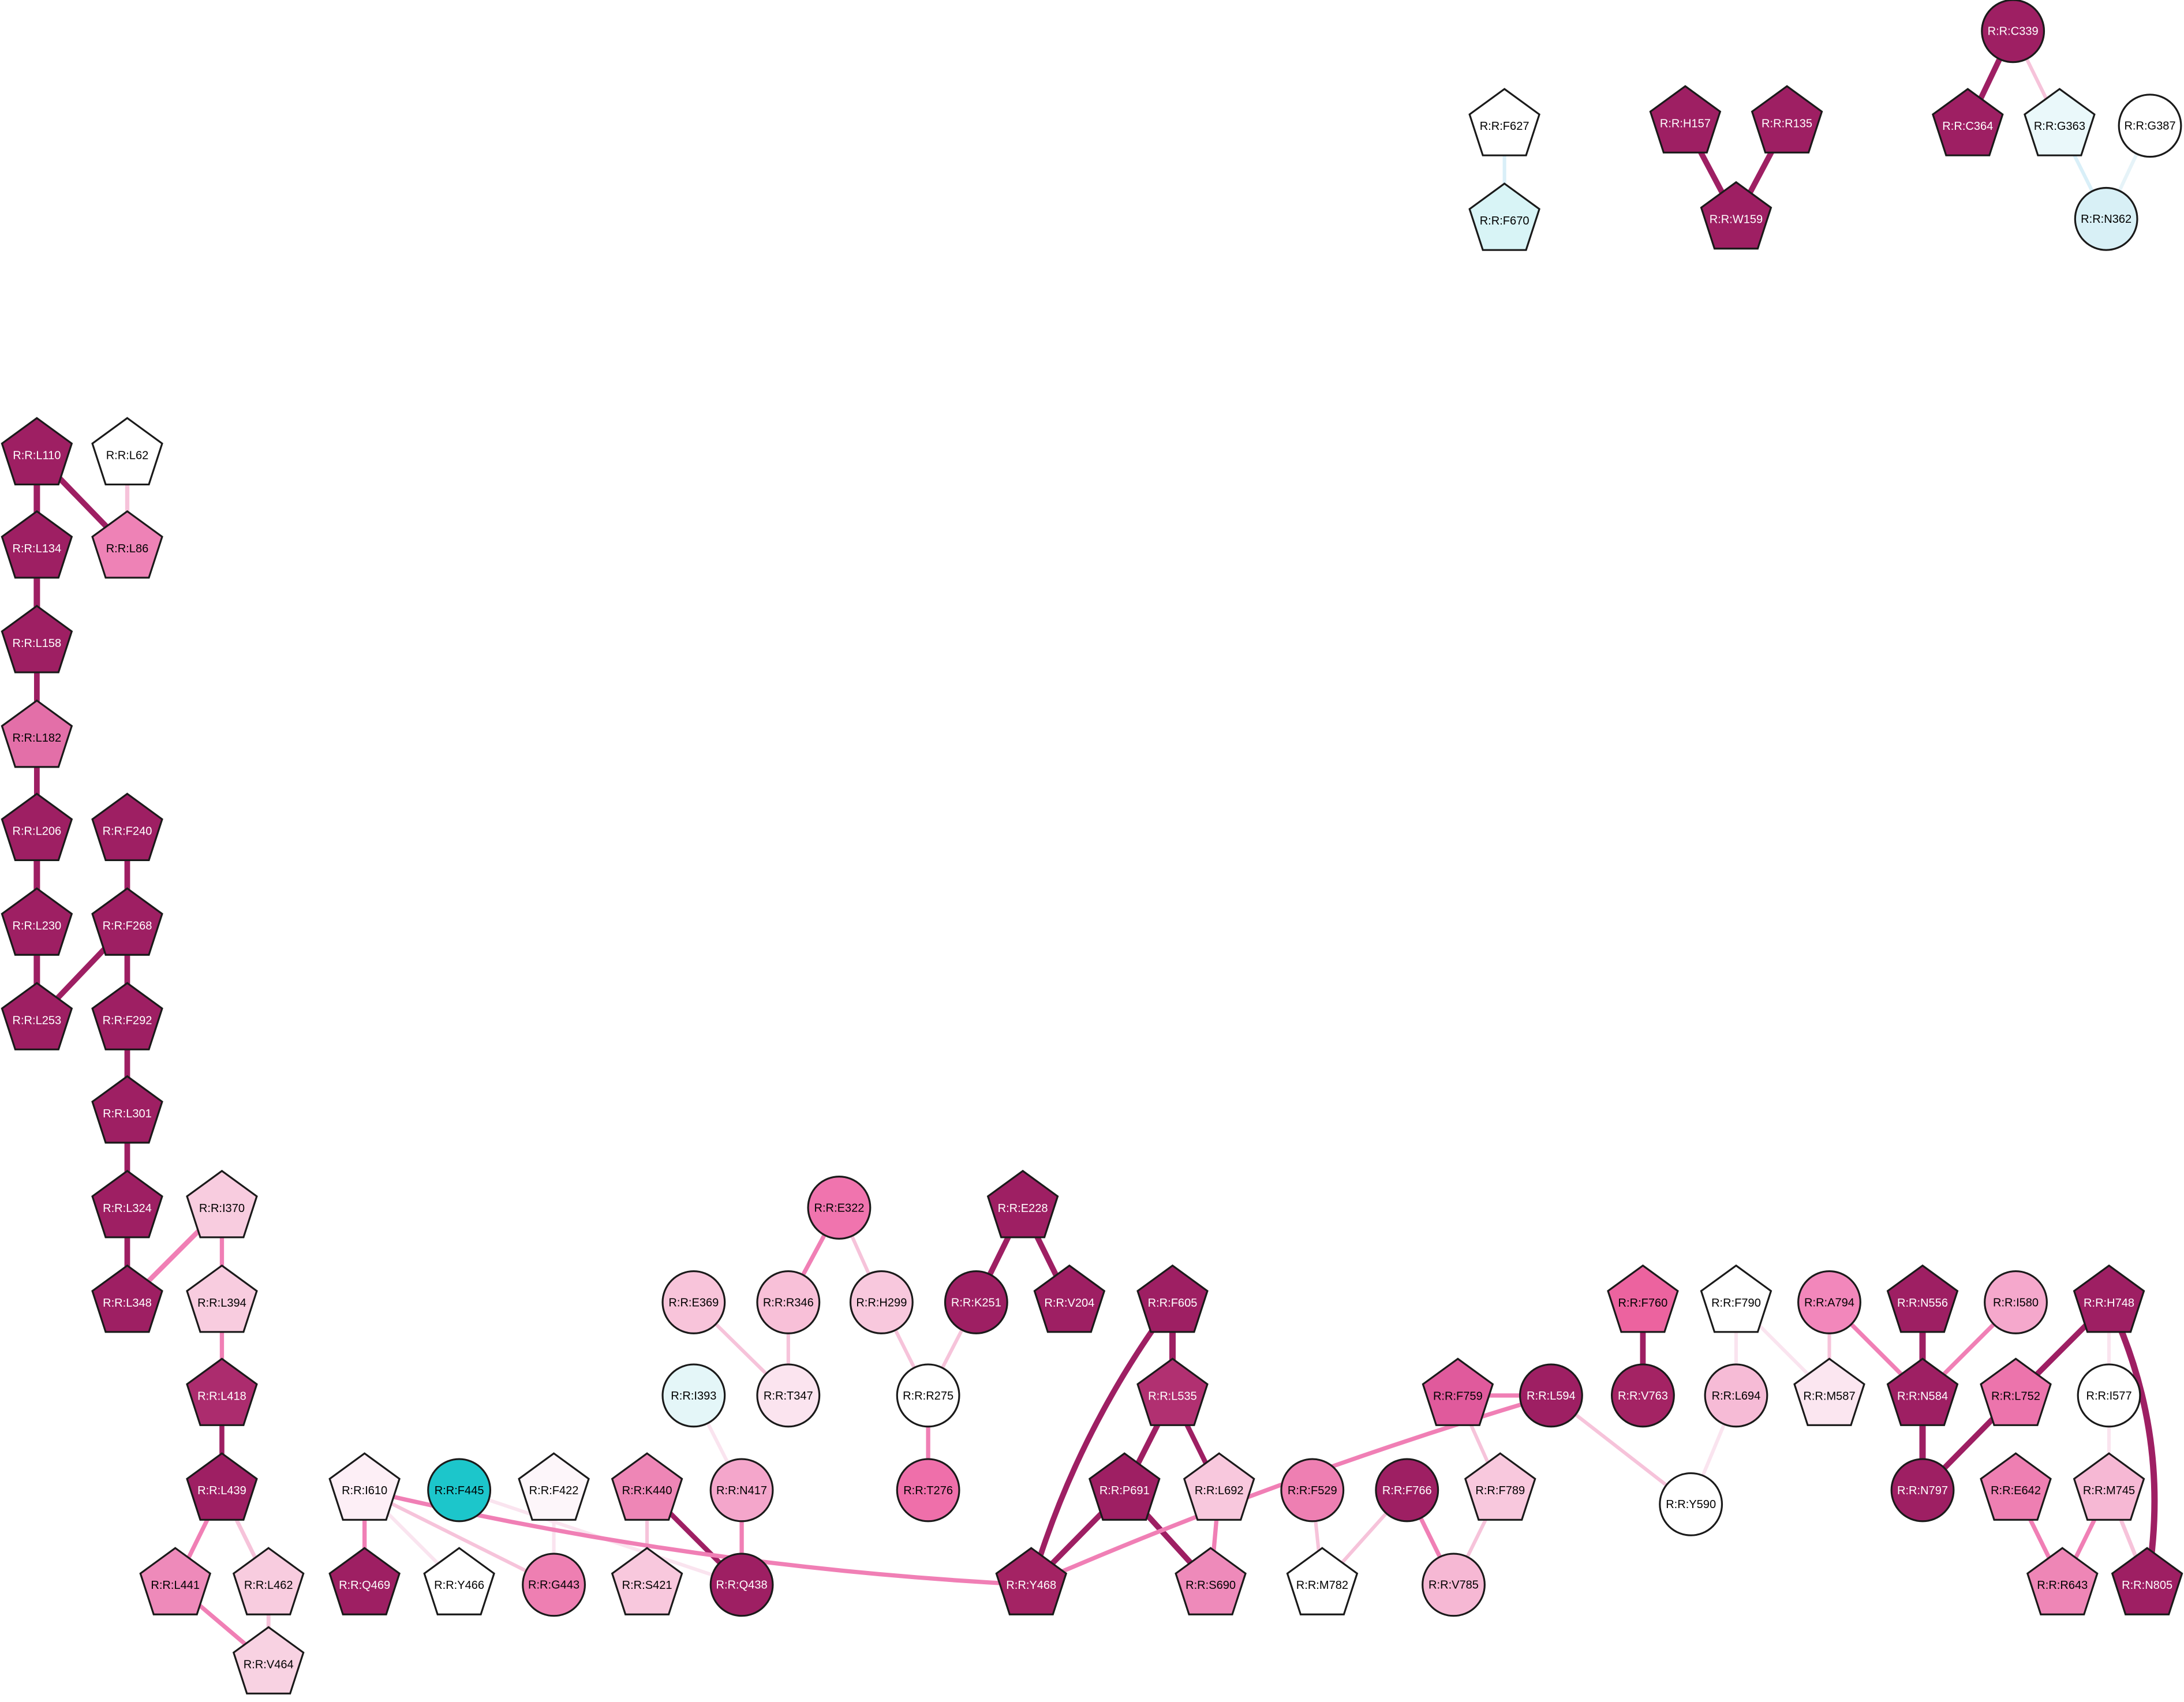  I want to click on node-I580: R:R:I580, so click(2016, 1302).